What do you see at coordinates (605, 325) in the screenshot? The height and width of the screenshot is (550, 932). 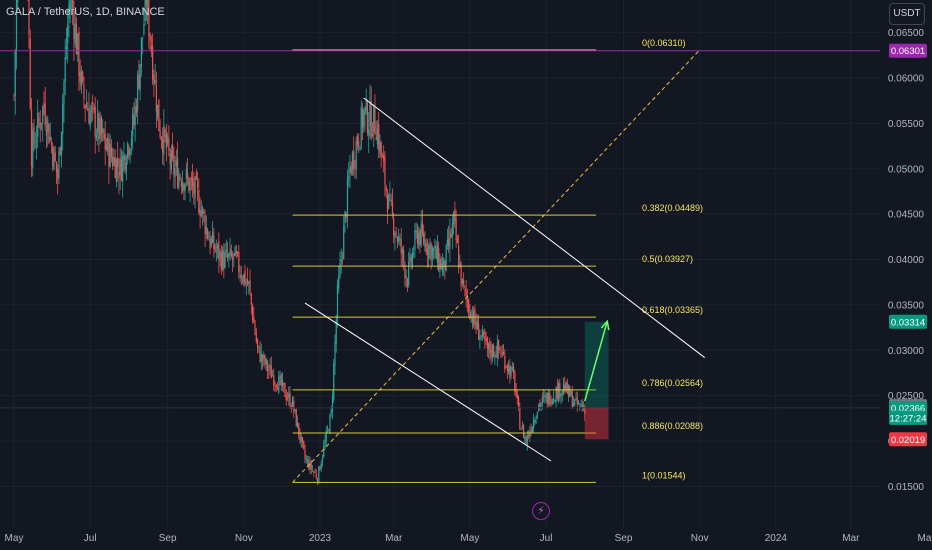 I see `forecast-arrow-head` at bounding box center [605, 325].